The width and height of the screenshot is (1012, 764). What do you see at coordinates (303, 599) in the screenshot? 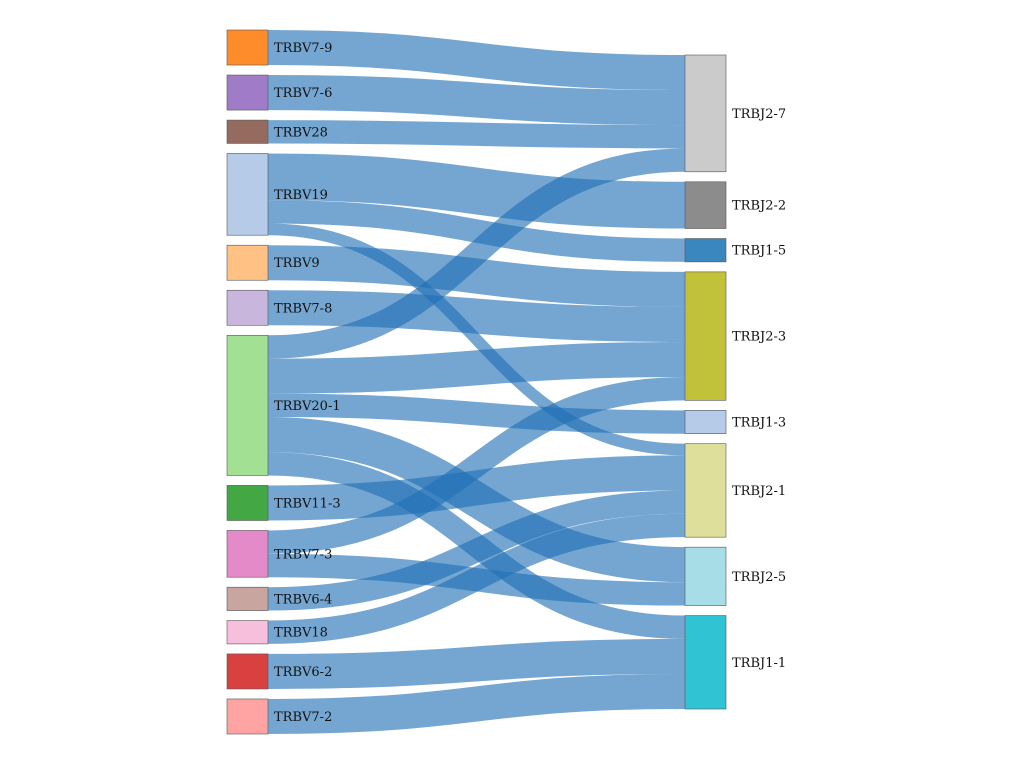
I see `source-node-label: TRBV6-4` at bounding box center [303, 599].